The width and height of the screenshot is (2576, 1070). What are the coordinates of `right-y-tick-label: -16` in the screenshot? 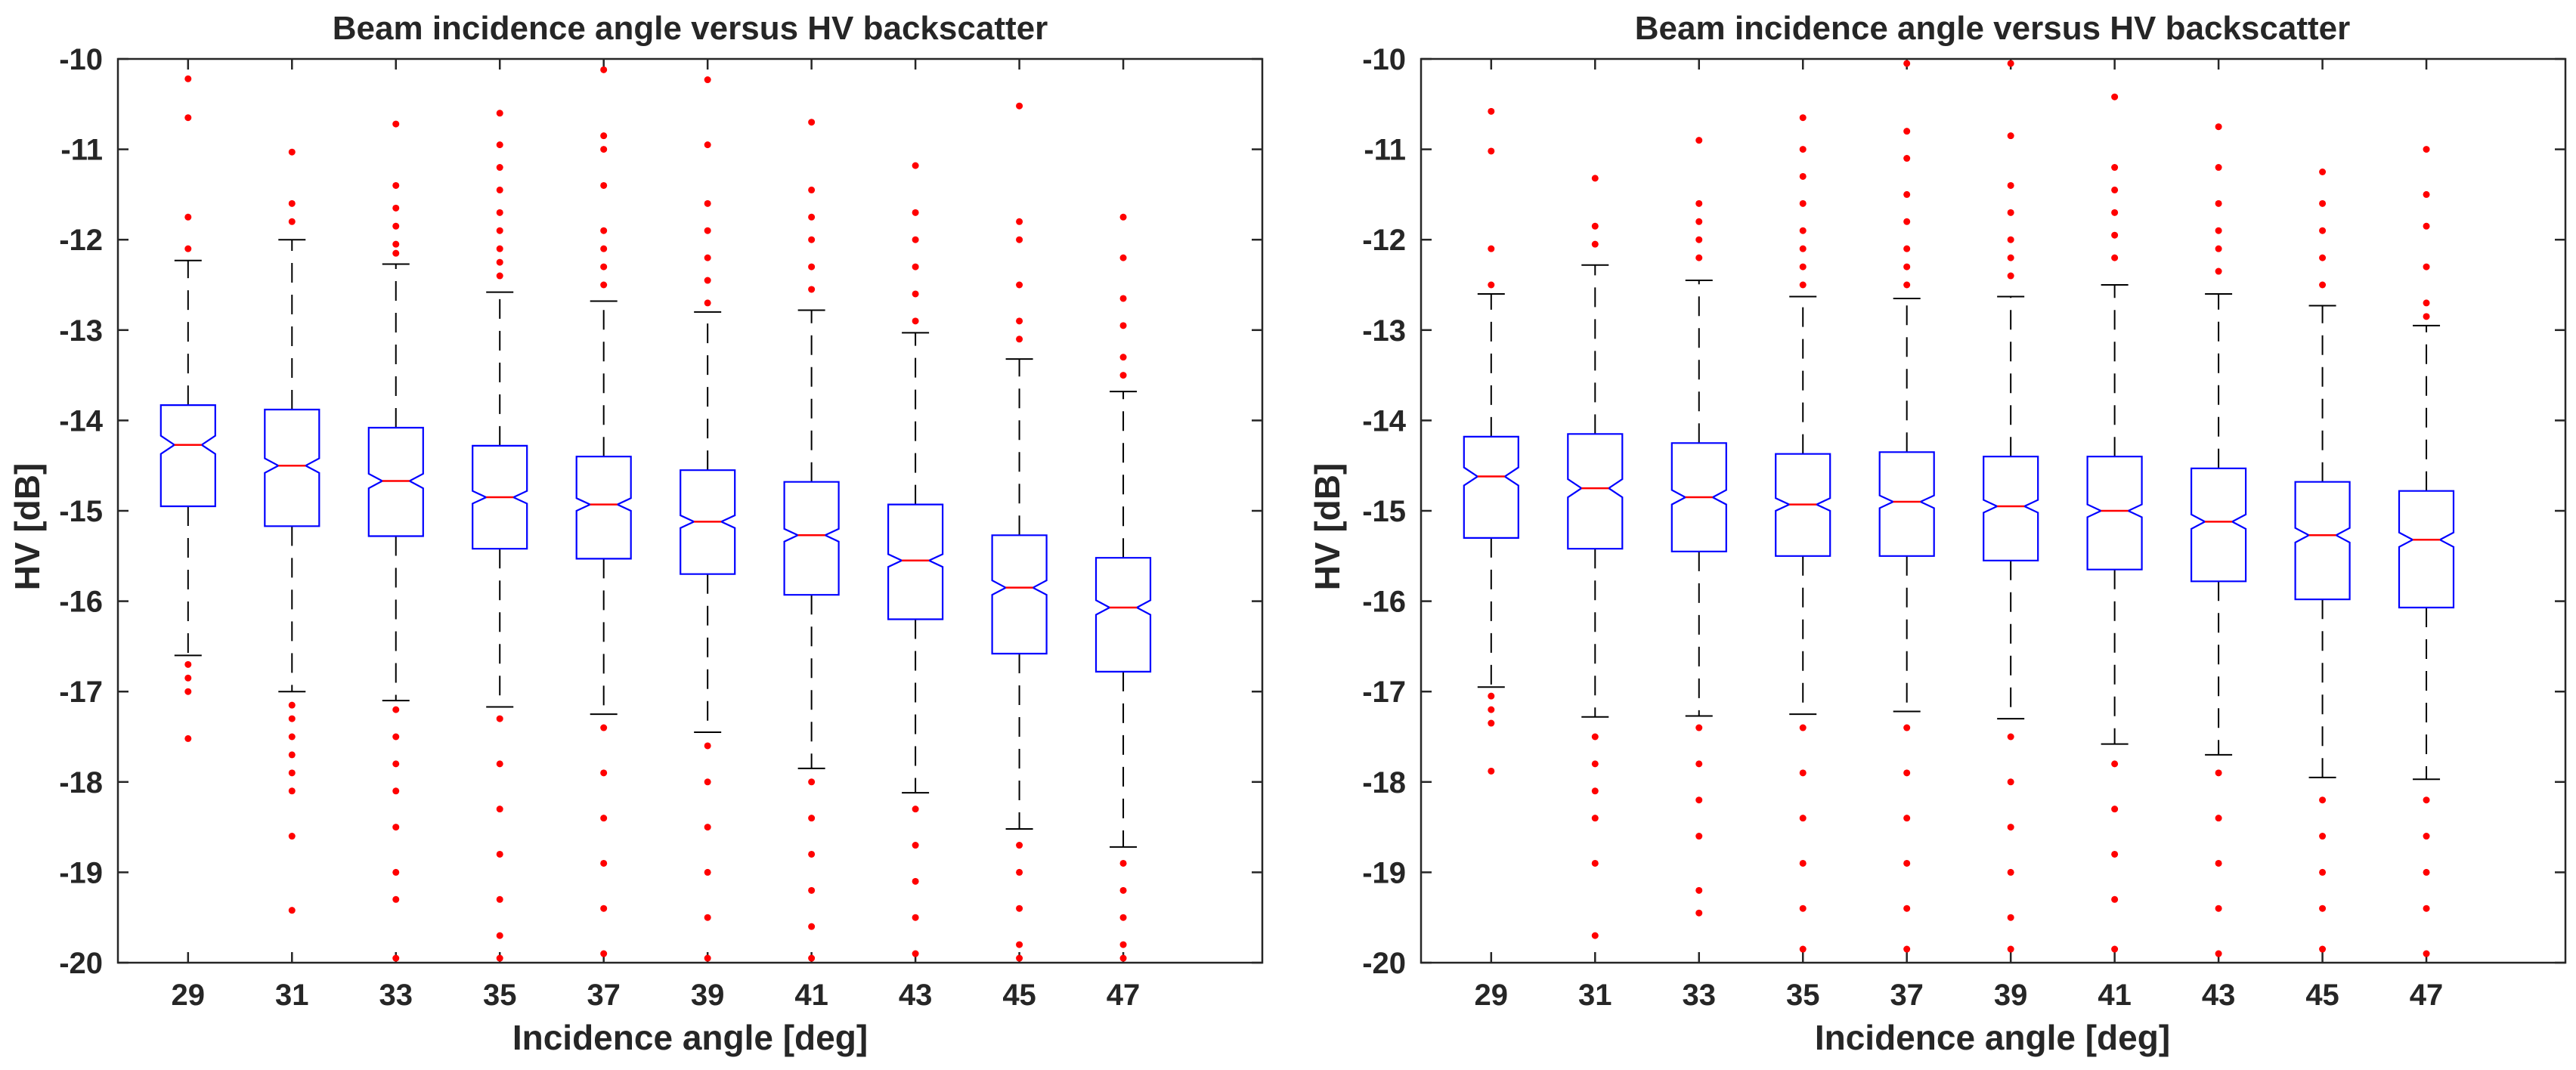 It's located at (1384, 602).